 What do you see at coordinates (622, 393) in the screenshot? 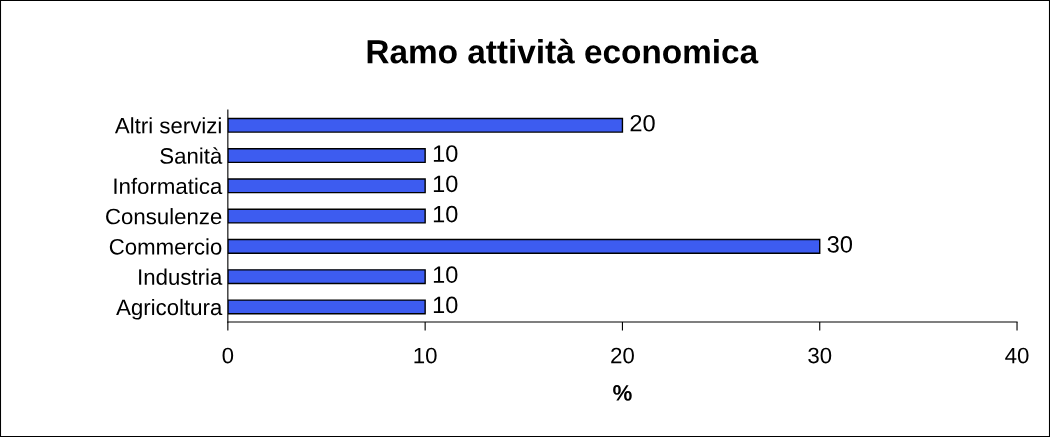
I see `x-axis-title: %` at bounding box center [622, 393].